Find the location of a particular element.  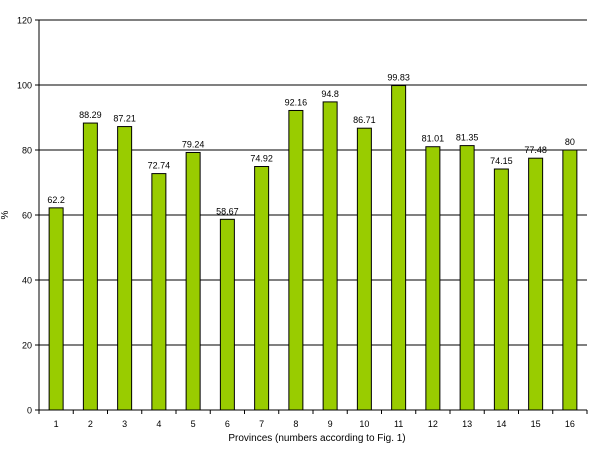

data-label: 81.35 is located at coordinates (467, 138).